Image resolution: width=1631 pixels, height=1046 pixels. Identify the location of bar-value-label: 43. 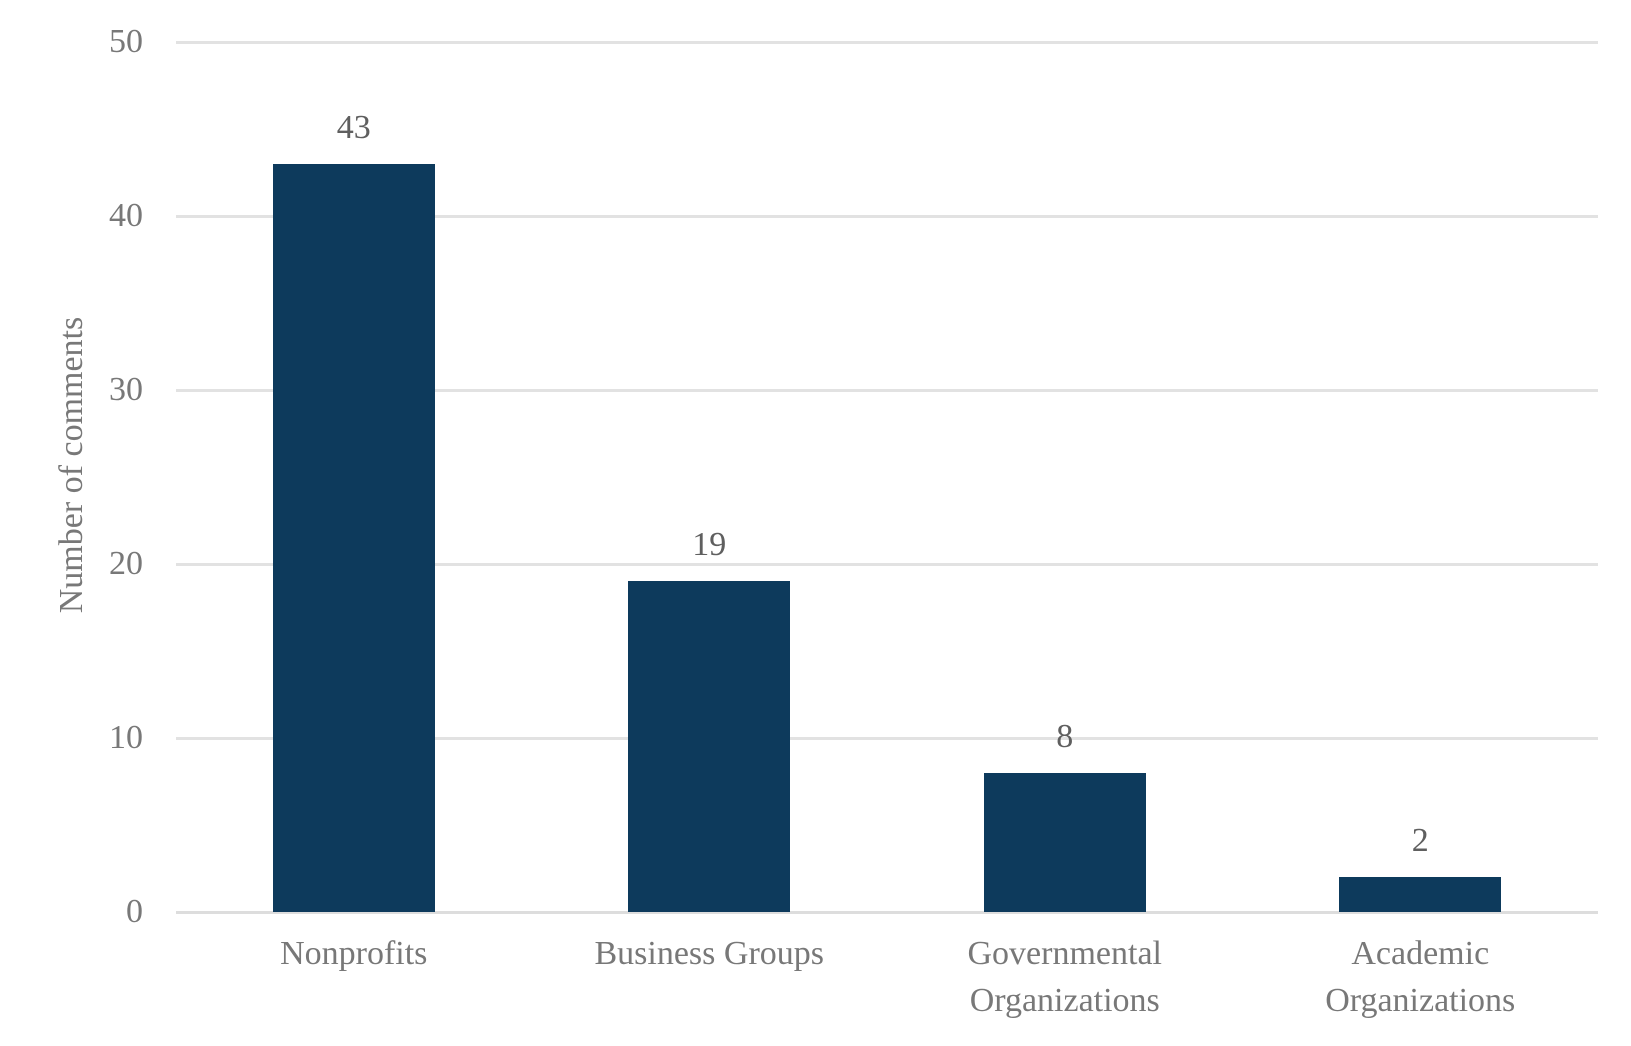
(353, 127).